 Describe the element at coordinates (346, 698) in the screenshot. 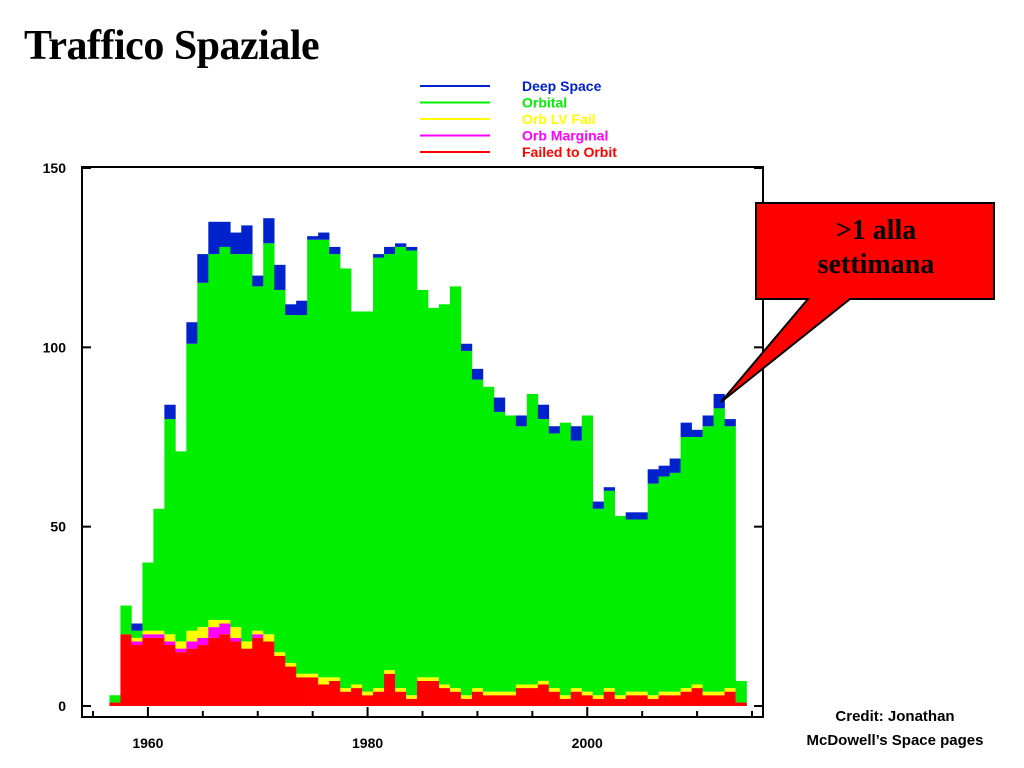

I see `bar-failed-to-orbit-1978` at that location.